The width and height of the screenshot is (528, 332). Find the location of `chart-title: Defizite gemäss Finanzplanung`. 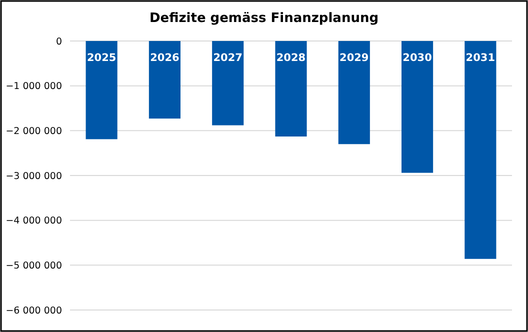

chart-title: Defizite gemäss Finanzplanung is located at coordinates (264, 18).